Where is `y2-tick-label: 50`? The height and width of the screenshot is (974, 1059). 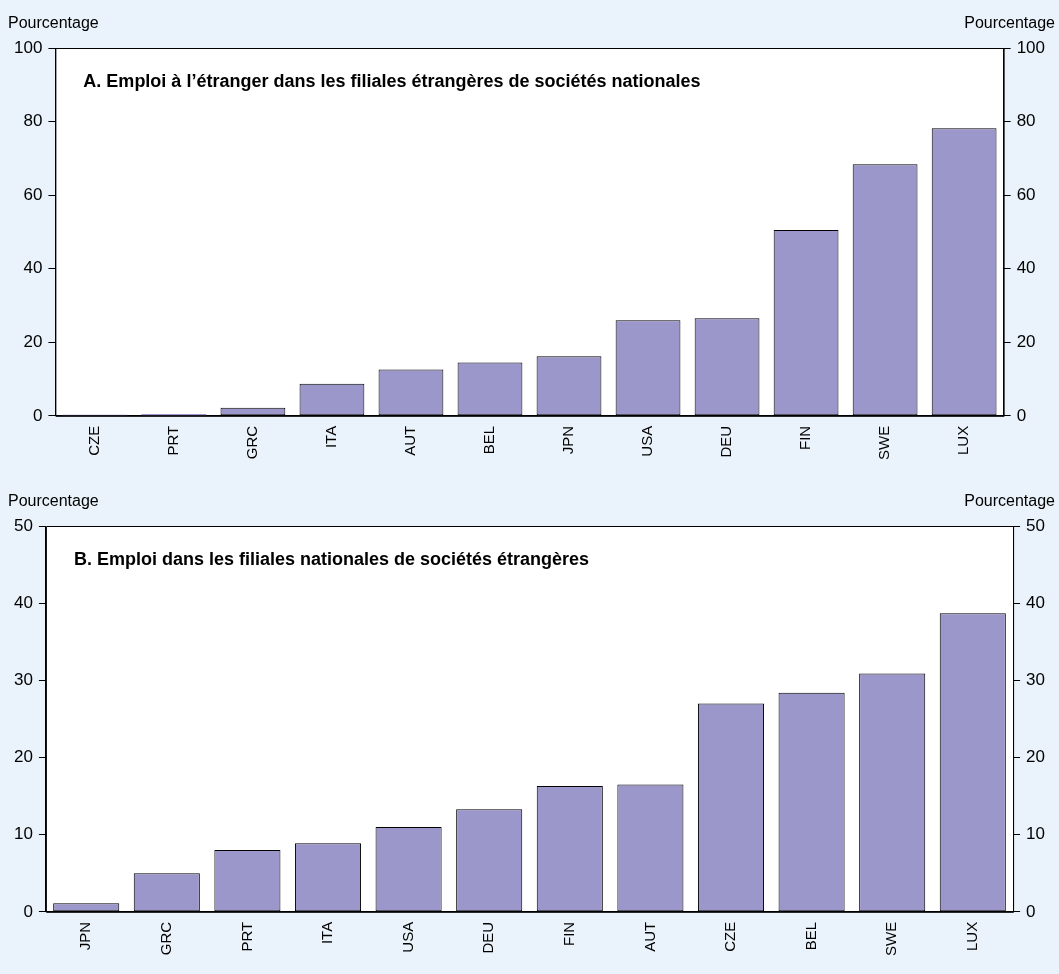 y2-tick-label: 50 is located at coordinates (1036, 525).